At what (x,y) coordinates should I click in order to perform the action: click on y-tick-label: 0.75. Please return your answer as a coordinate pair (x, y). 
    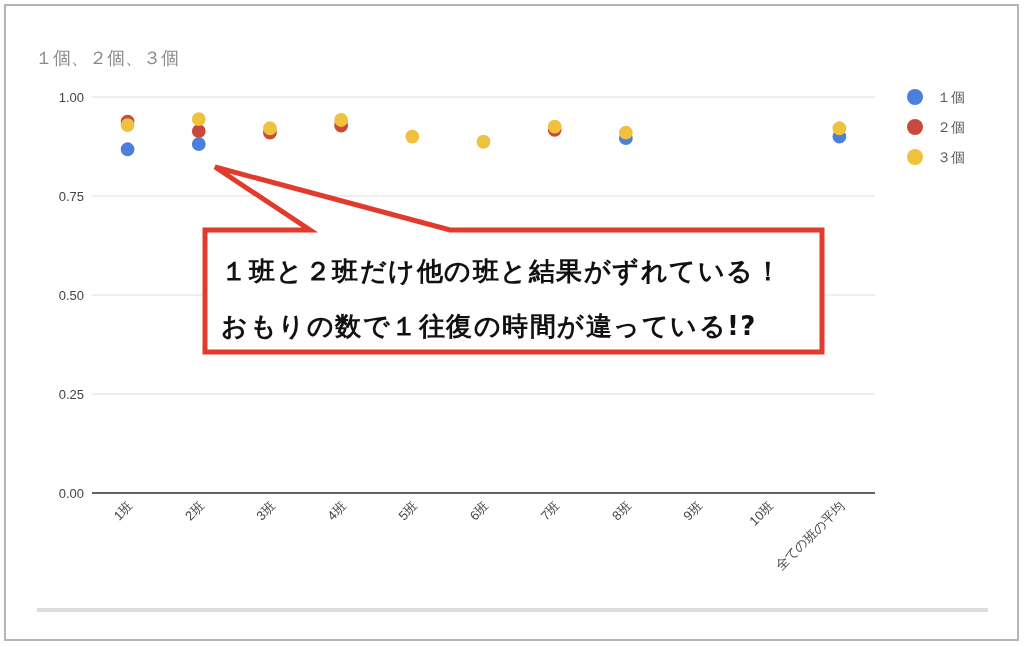
    Looking at the image, I should click on (71, 196).